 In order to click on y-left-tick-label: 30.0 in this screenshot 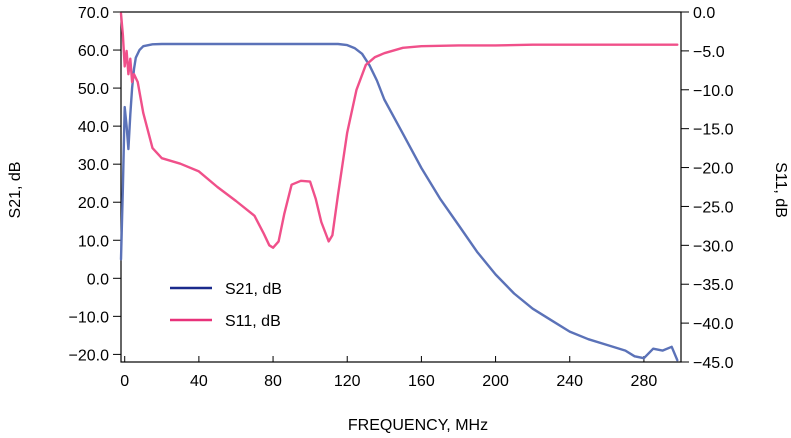, I will do `click(93, 165)`.